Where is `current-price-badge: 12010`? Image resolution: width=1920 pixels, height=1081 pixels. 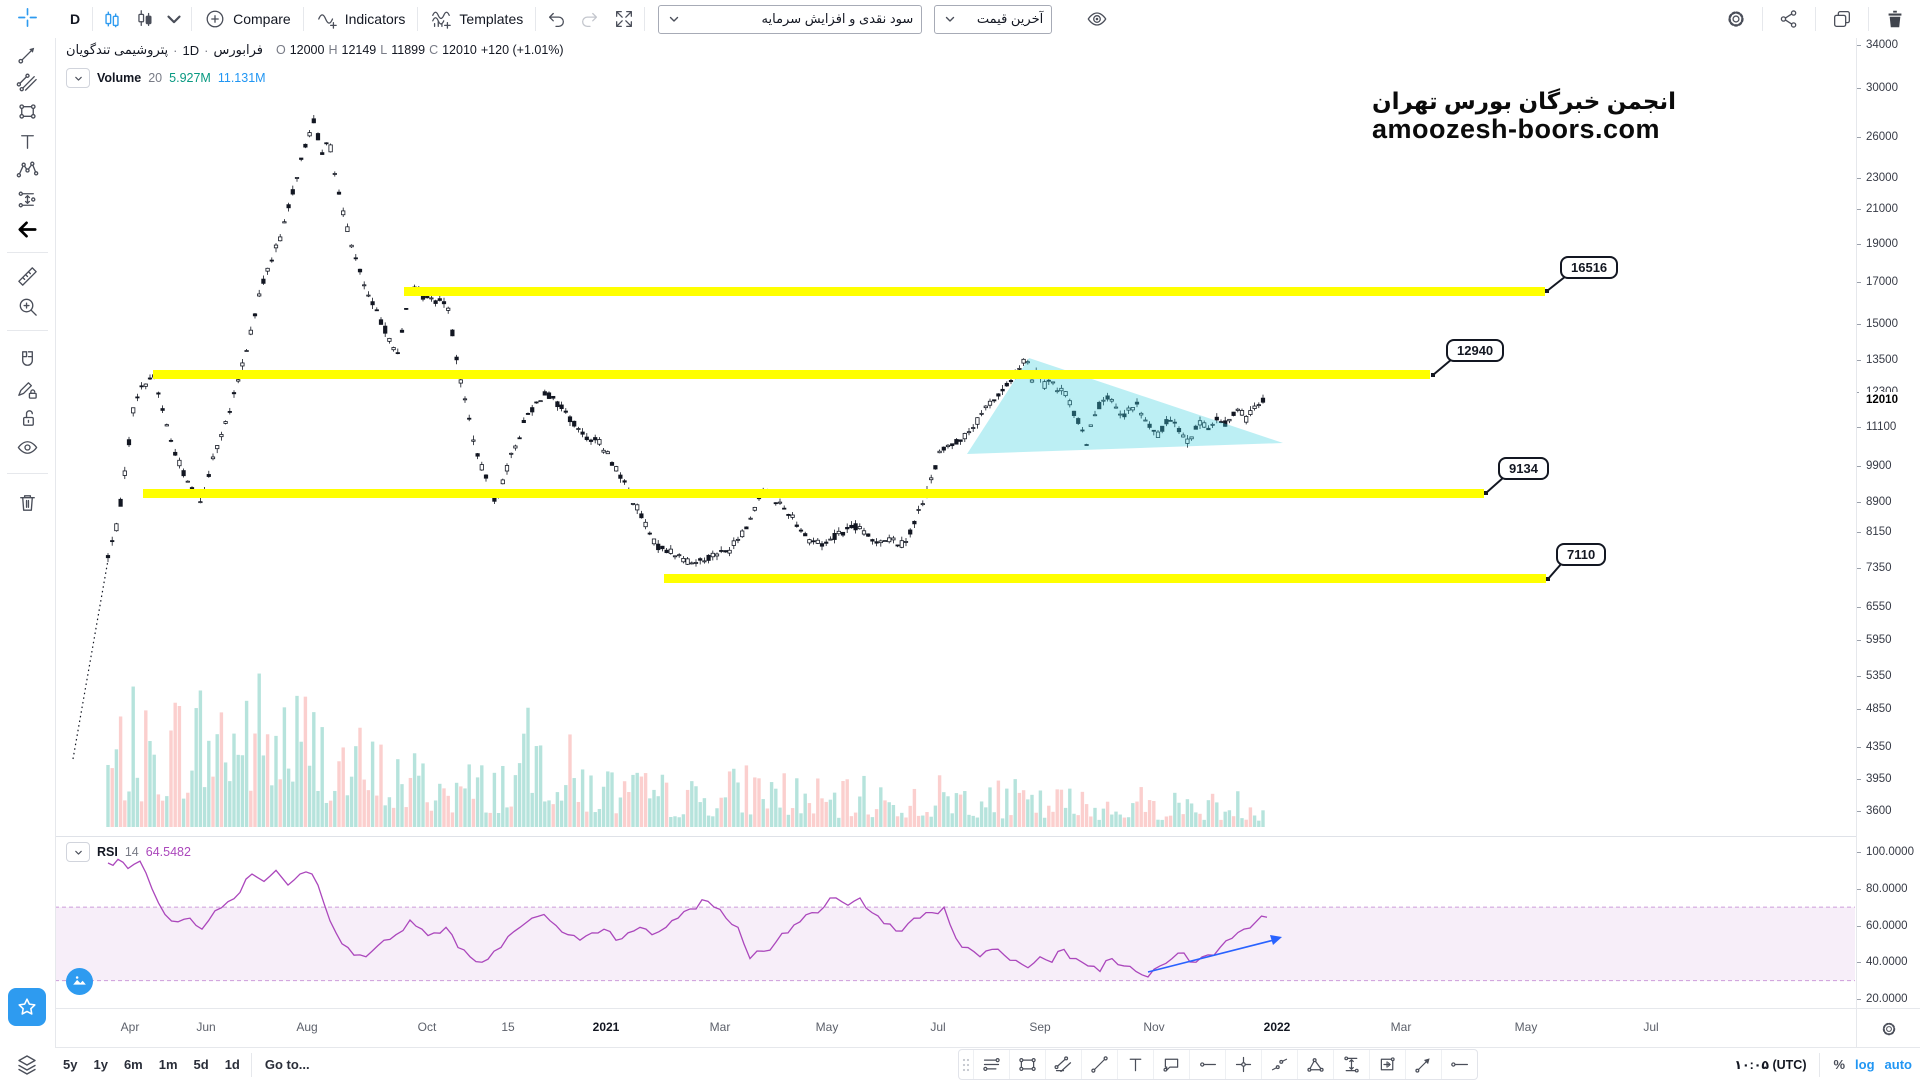
current-price-badge: 12010 is located at coordinates (1889, 401).